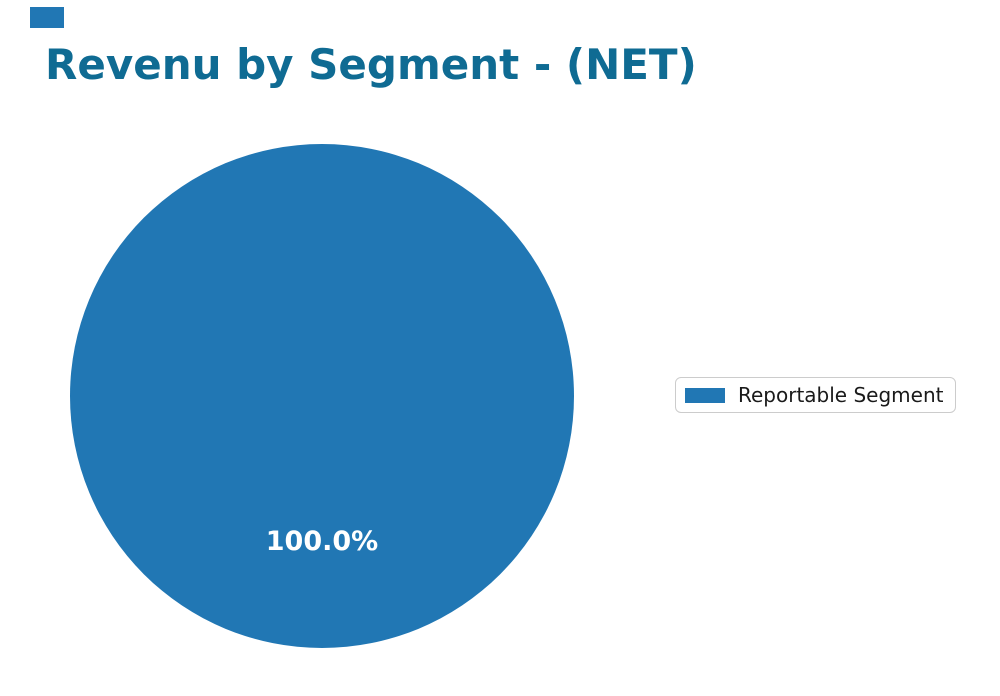  I want to click on legend-box: Reportable Segment, so click(816, 395).